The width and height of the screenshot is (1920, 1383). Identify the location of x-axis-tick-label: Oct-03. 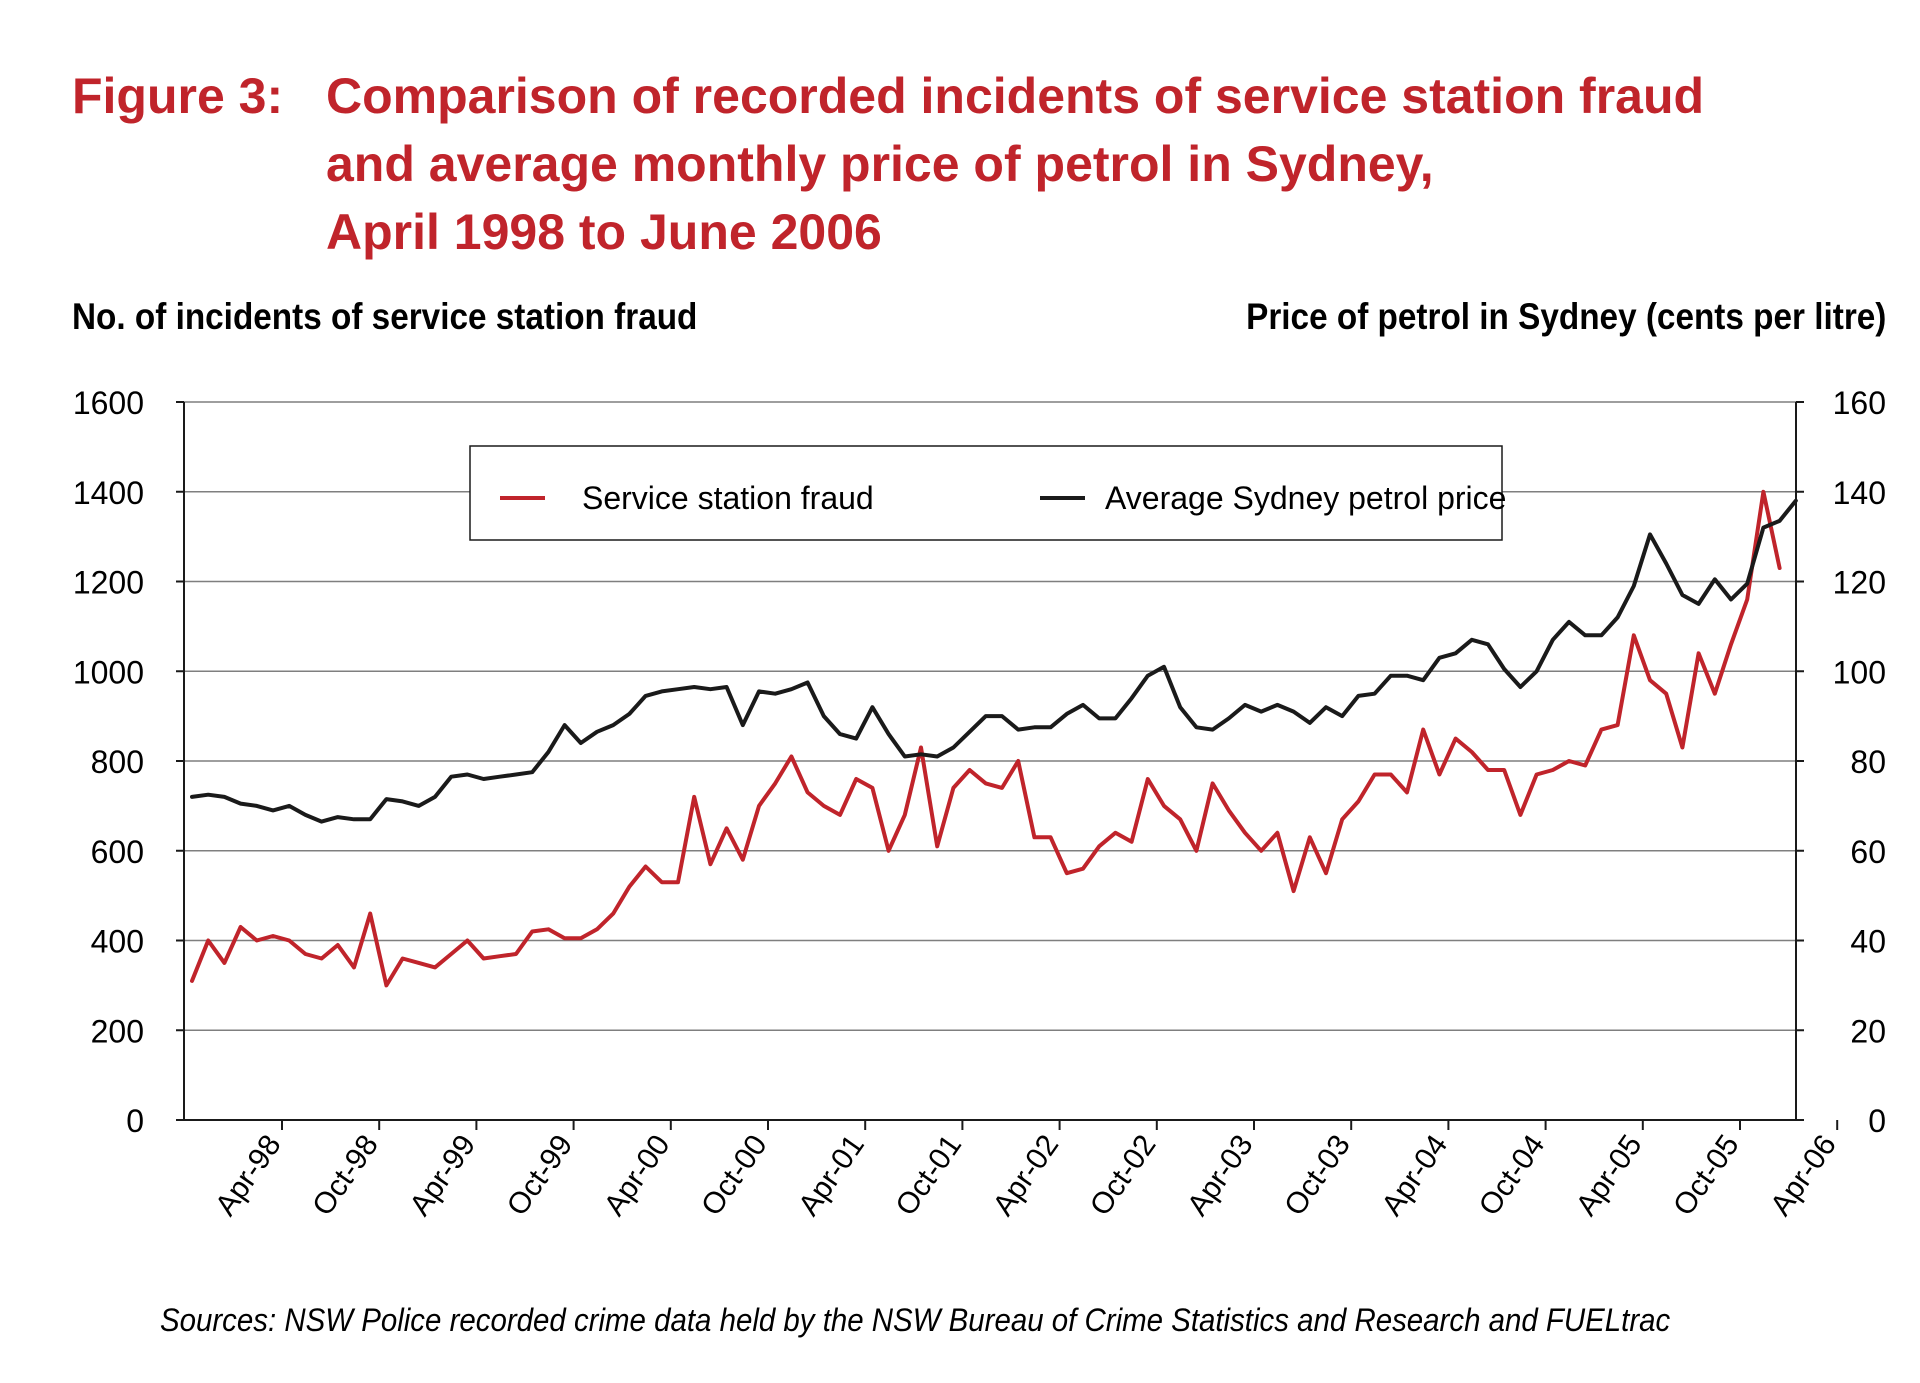
(1317, 1175).